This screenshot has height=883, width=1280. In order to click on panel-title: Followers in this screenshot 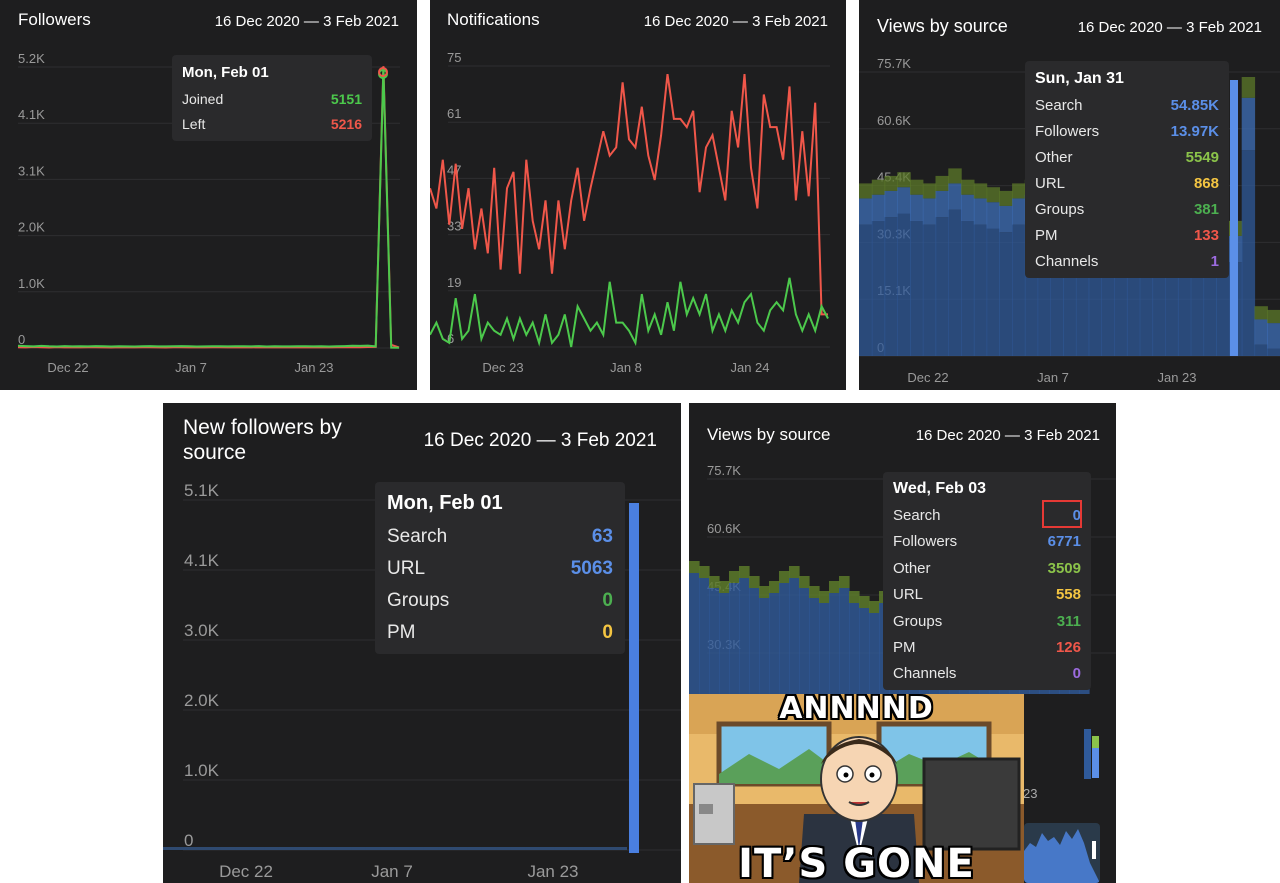, I will do `click(54, 19)`.